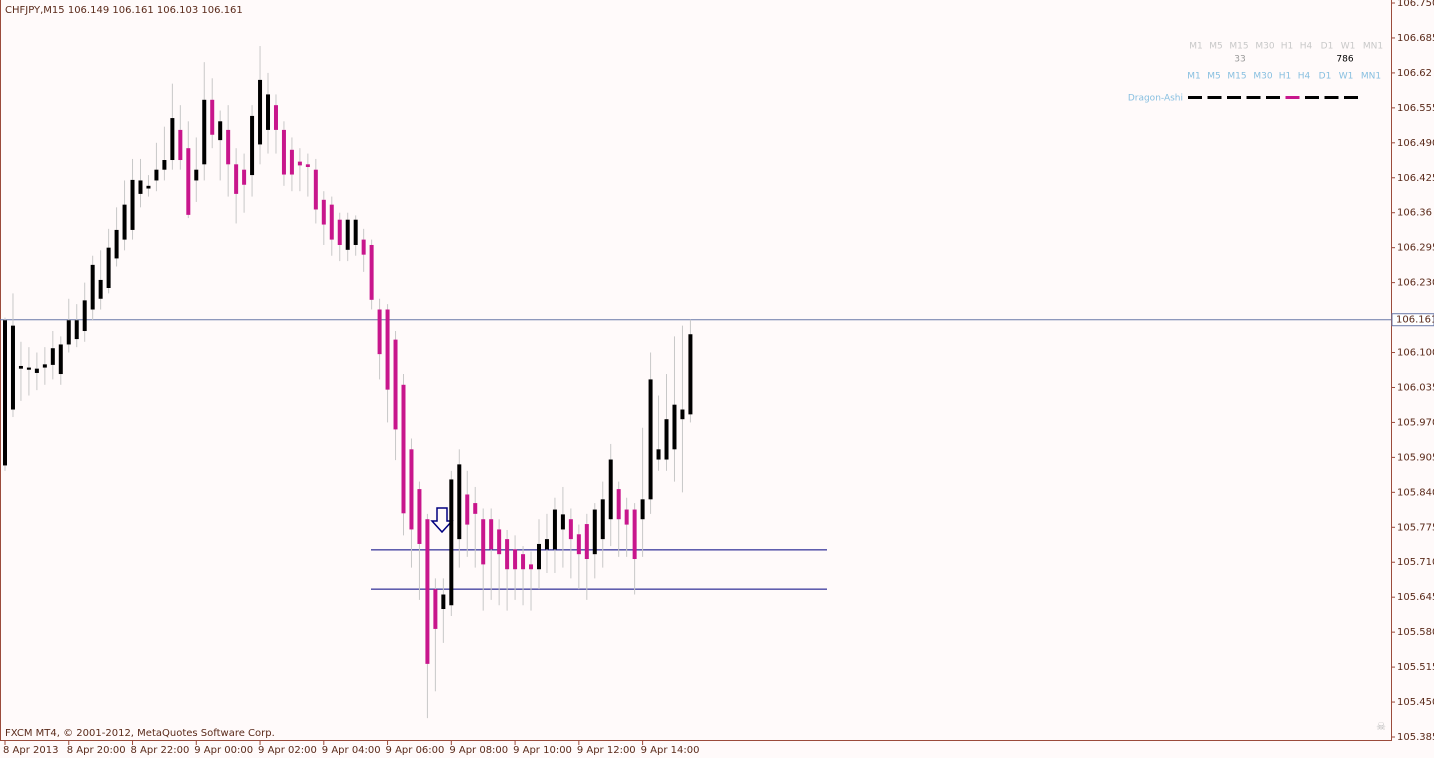 Image resolution: width=1434 pixels, height=758 pixels. Describe the element at coordinates (1415, 320) in the screenshot. I see `last-price-label: 106.161` at that location.